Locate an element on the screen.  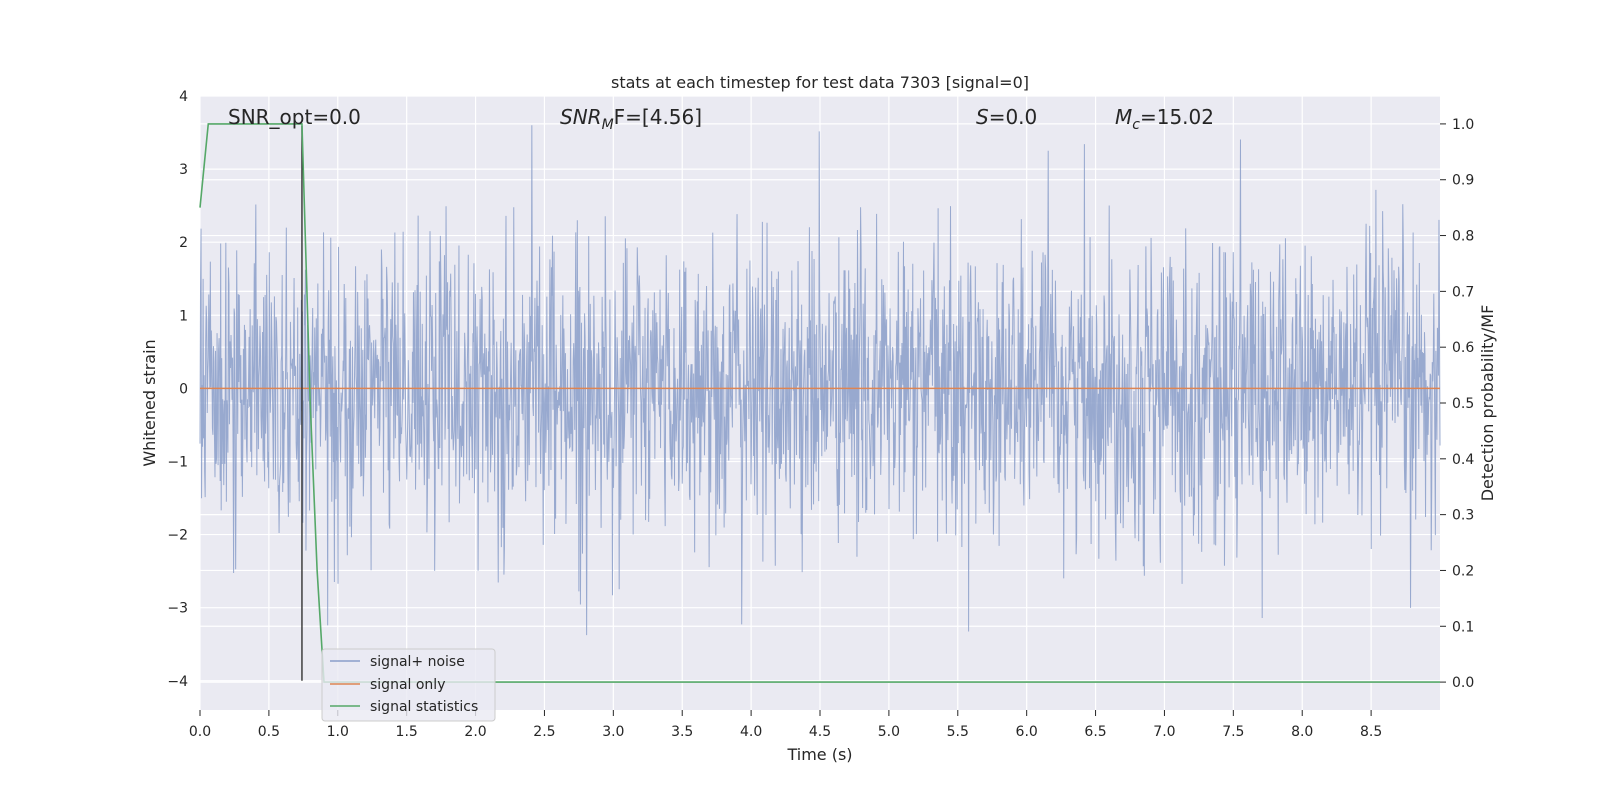
y2-tick-label: 0.4 is located at coordinates (1463, 460).